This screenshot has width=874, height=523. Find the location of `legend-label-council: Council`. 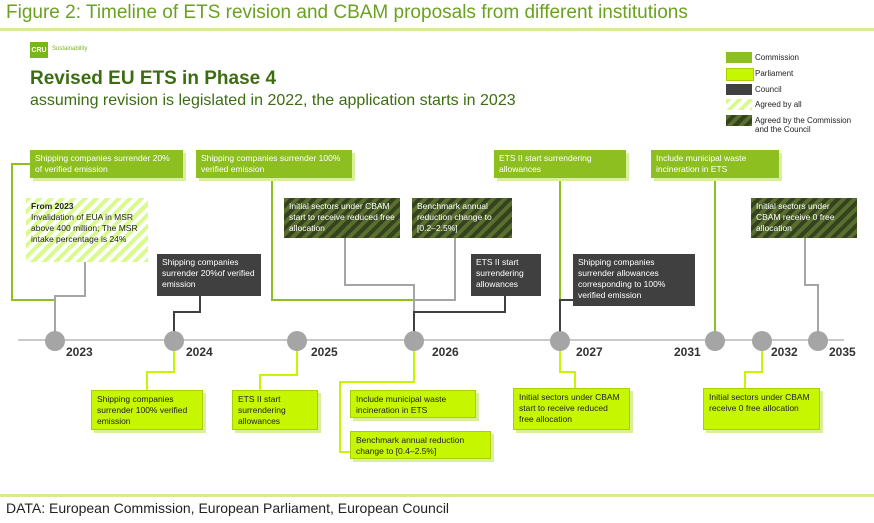

legend-label-council: Council is located at coordinates (768, 89).